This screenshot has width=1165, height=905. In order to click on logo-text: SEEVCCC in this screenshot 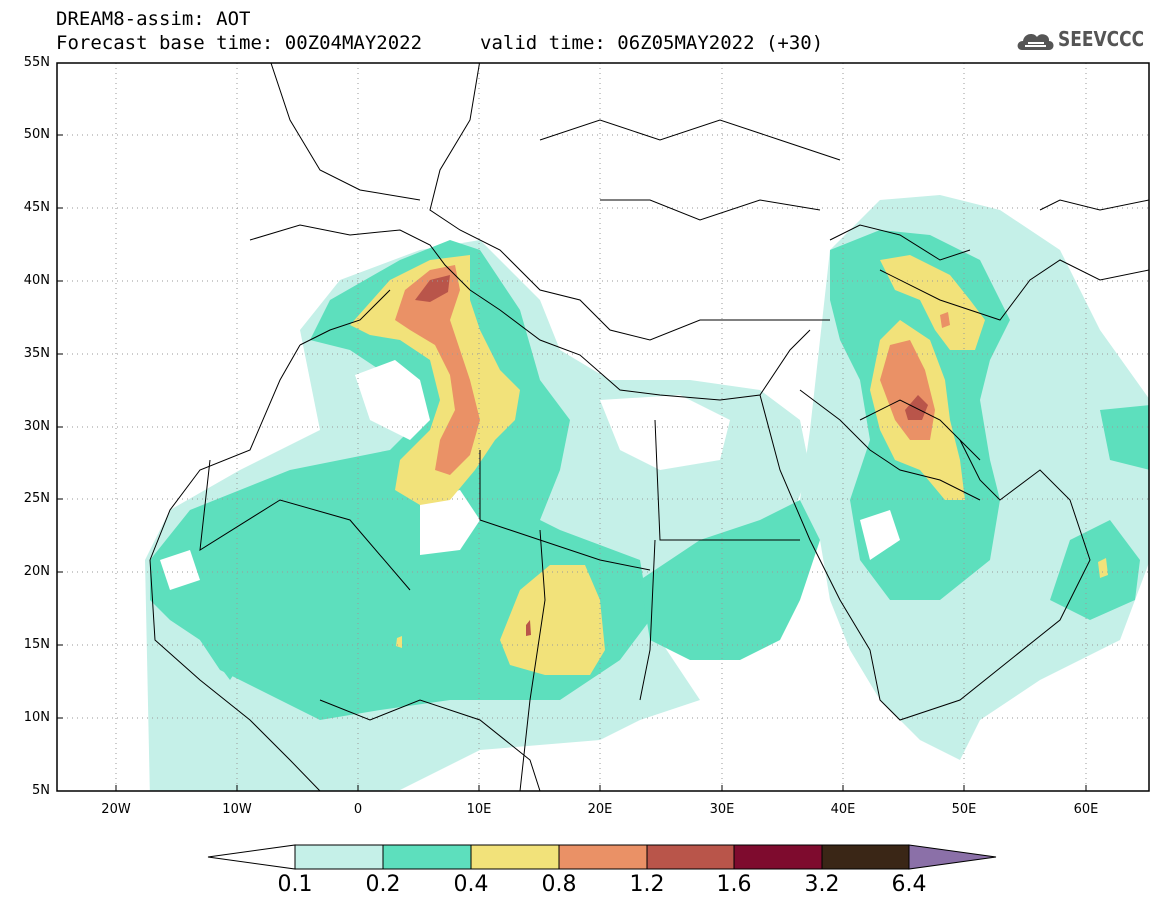, I will do `click(1101, 39)`.